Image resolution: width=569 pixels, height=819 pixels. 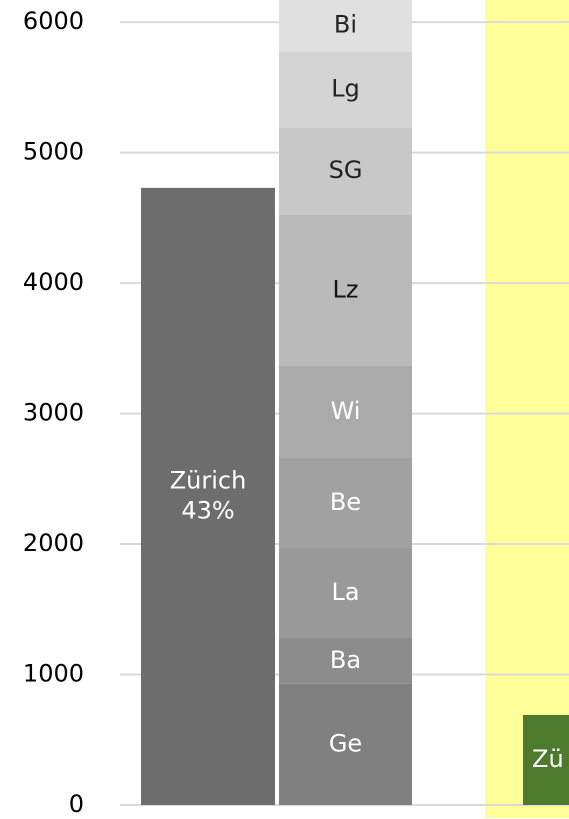 I want to click on bar-label: Bi, so click(x=345, y=25).